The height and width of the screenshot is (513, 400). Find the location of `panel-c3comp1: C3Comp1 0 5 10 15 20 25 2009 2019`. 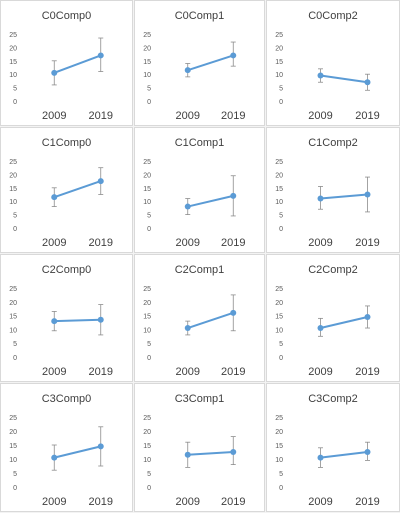

panel-c3comp1: C3Comp1 0 5 10 15 20 25 2009 2019 is located at coordinates (199, 447).